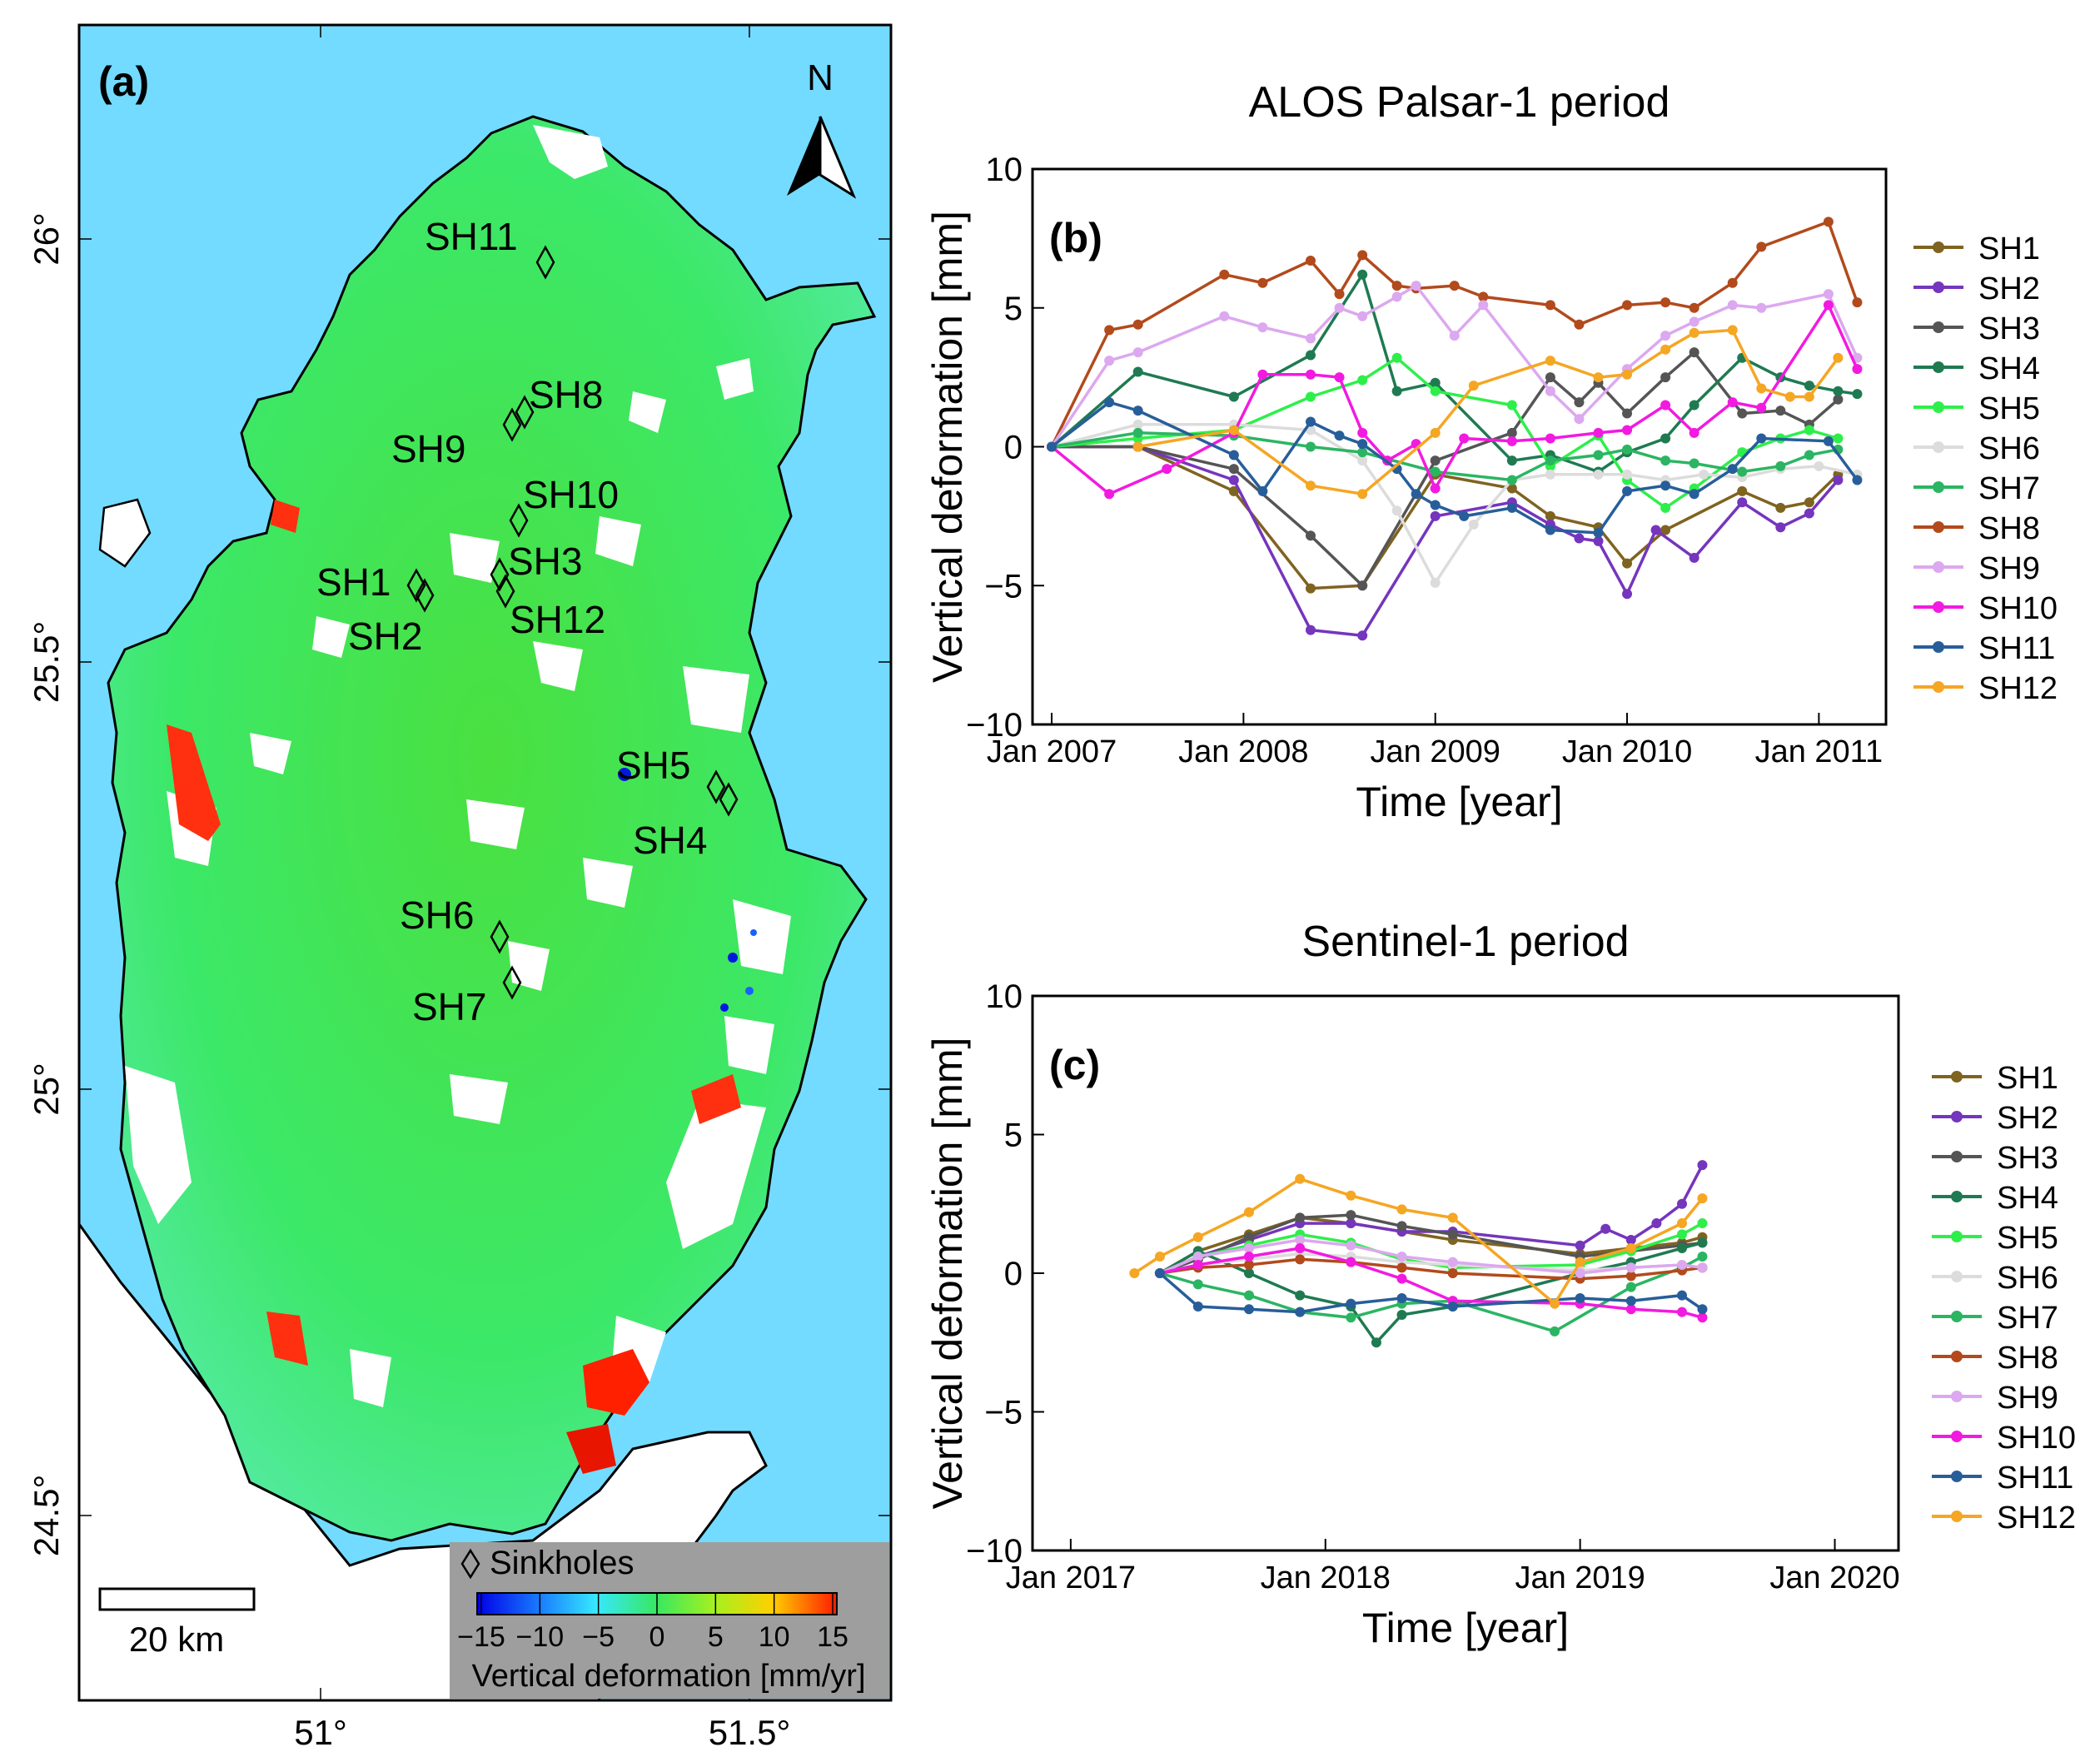  What do you see at coordinates (774, 1637) in the screenshot?
I see `colorbar-tick-label: 10` at bounding box center [774, 1637].